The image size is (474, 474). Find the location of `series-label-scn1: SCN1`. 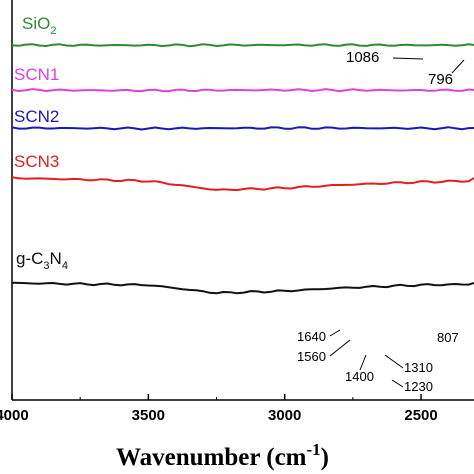

series-label-scn1: SCN1 is located at coordinates (36, 74).